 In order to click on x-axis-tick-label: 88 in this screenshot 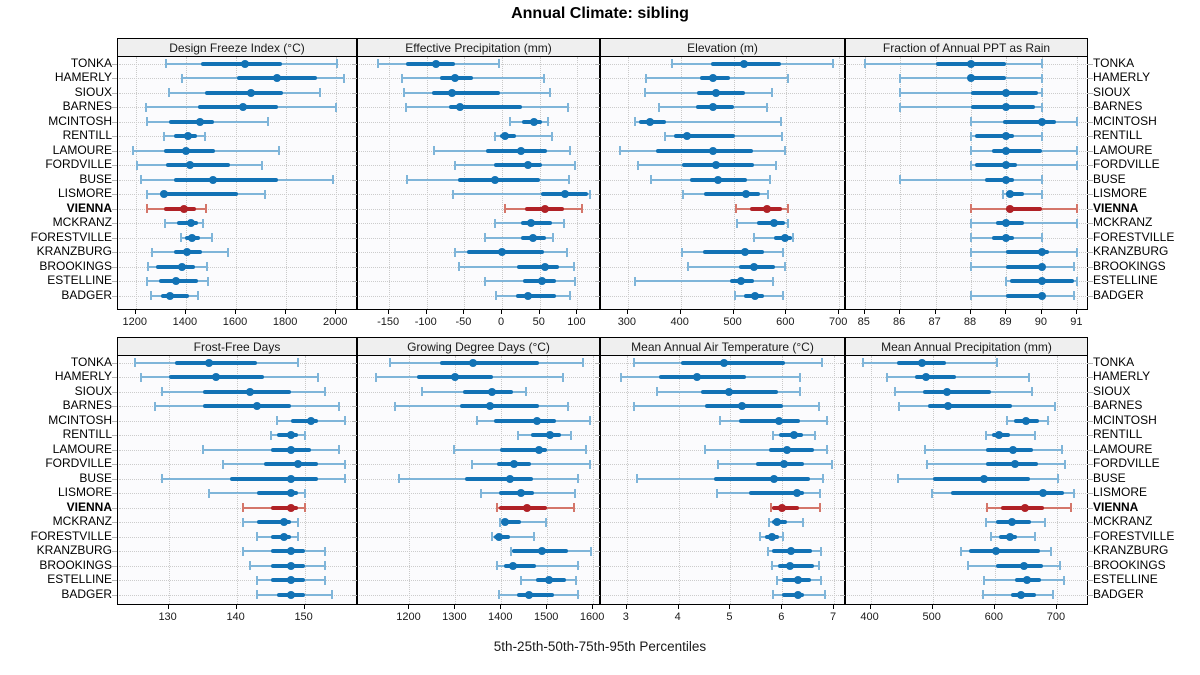, I will do `click(970, 322)`.